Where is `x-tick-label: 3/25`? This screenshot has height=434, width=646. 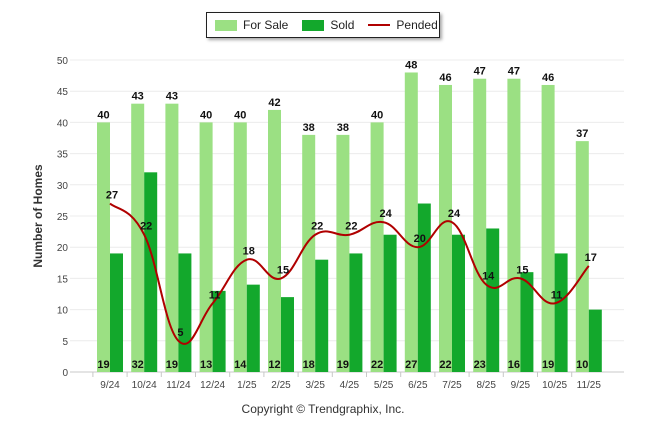
x-tick-label: 3/25 is located at coordinates (315, 385).